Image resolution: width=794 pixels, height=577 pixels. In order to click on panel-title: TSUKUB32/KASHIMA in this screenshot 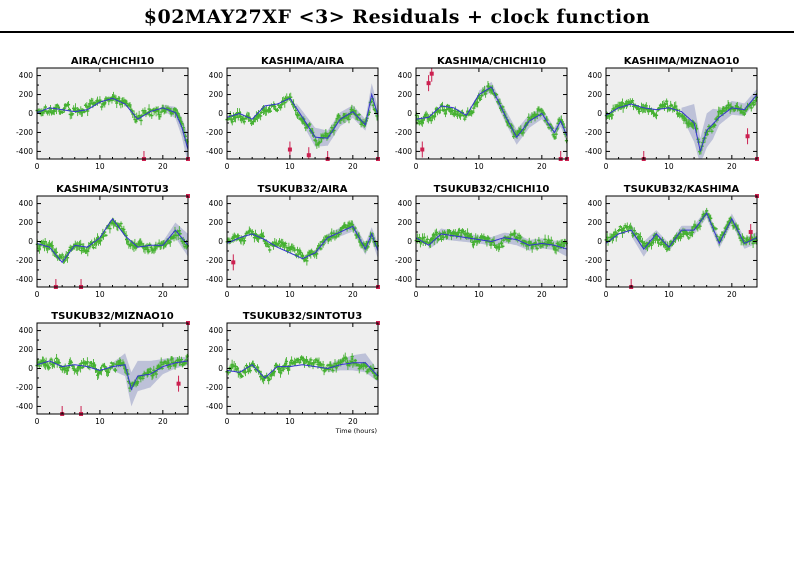, I will do `click(682, 189)`.